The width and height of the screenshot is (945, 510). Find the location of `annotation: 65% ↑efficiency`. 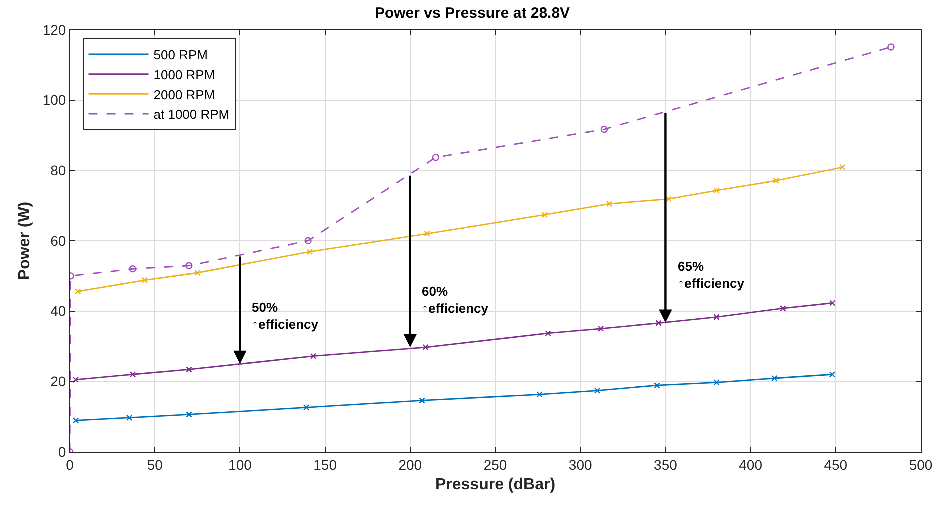

annotation: 65% ↑efficiency is located at coordinates (712, 275).